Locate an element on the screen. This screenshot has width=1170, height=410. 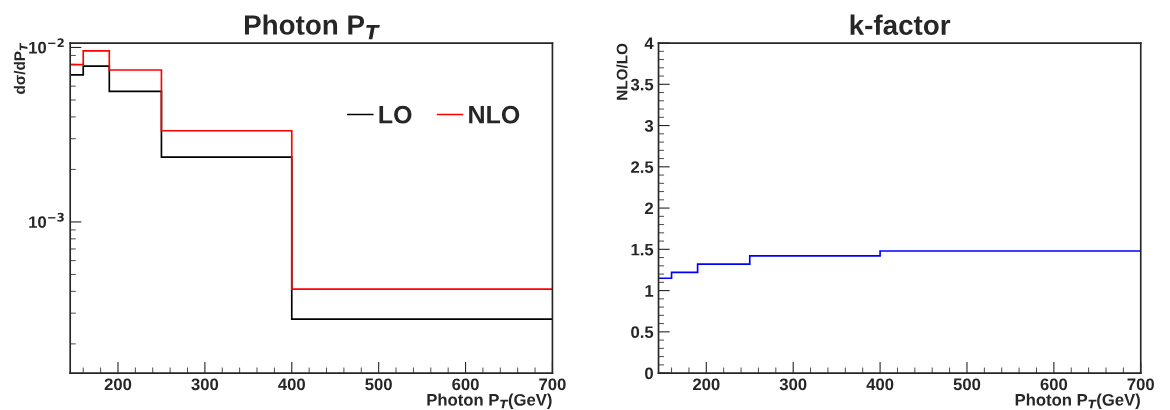
y-tick-label: 3.5 is located at coordinates (642, 84).